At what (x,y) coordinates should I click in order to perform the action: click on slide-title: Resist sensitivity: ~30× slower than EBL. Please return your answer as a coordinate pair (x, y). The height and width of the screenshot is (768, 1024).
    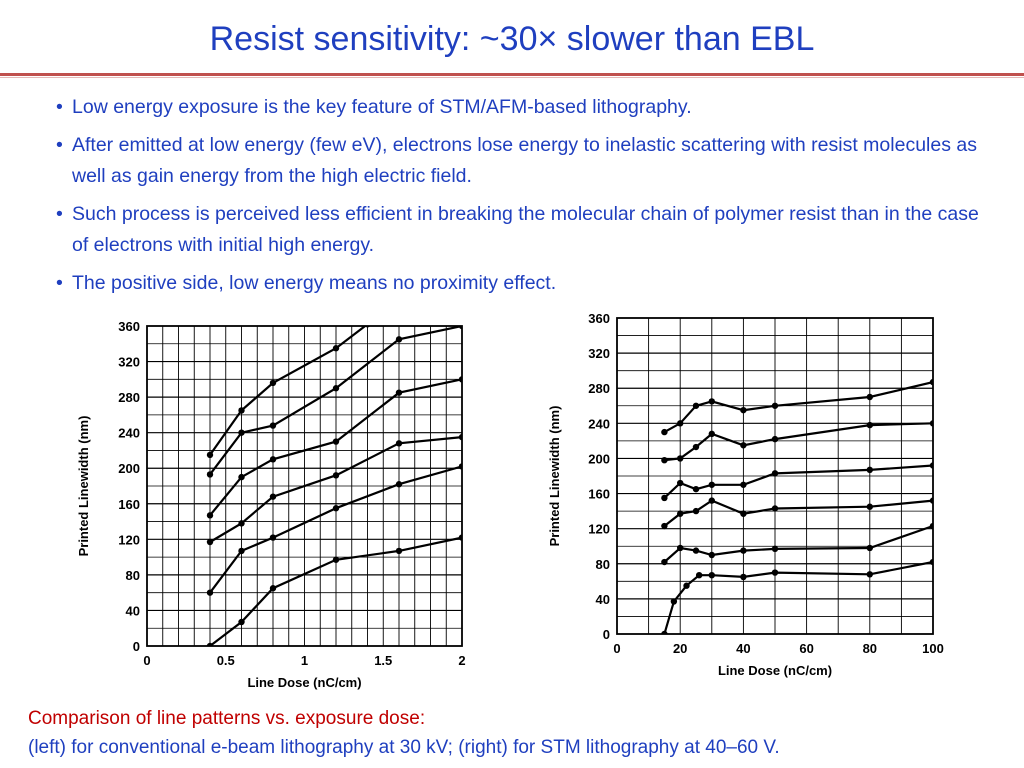
    Looking at the image, I should click on (512, 39).